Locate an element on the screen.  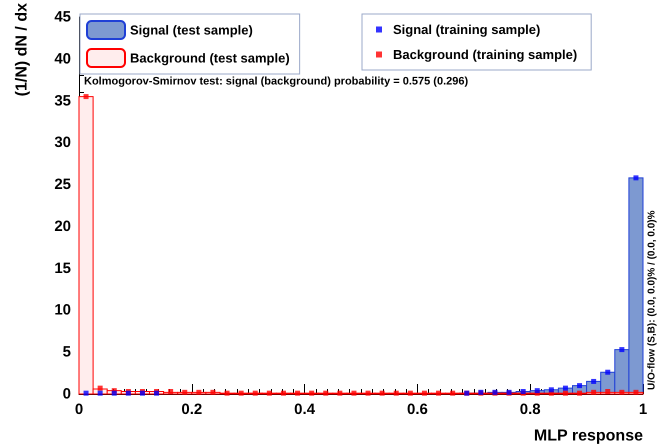
y-tick-label: 25 is located at coordinates (62, 185).